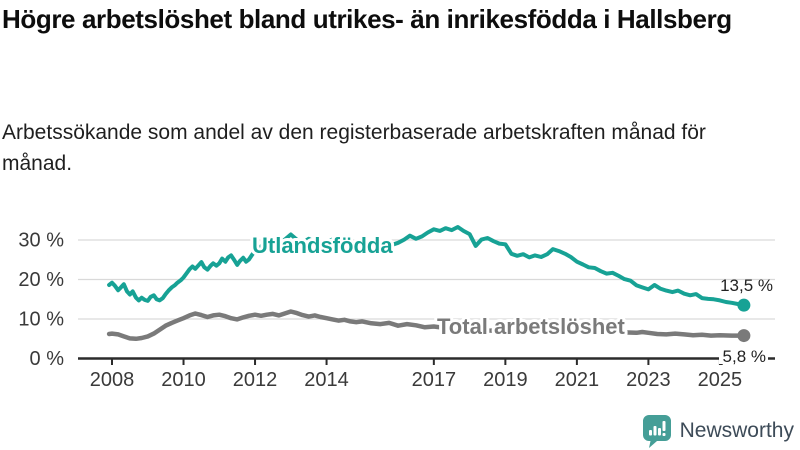 This screenshot has width=800, height=450. I want to click on x-tick-label: 2010, so click(183, 380).